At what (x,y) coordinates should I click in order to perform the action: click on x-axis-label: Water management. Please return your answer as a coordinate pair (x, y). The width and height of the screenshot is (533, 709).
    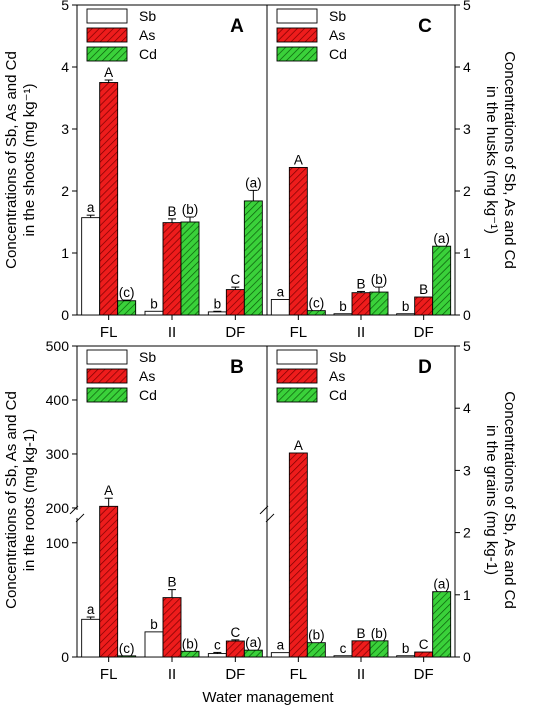
    Looking at the image, I should click on (268, 697).